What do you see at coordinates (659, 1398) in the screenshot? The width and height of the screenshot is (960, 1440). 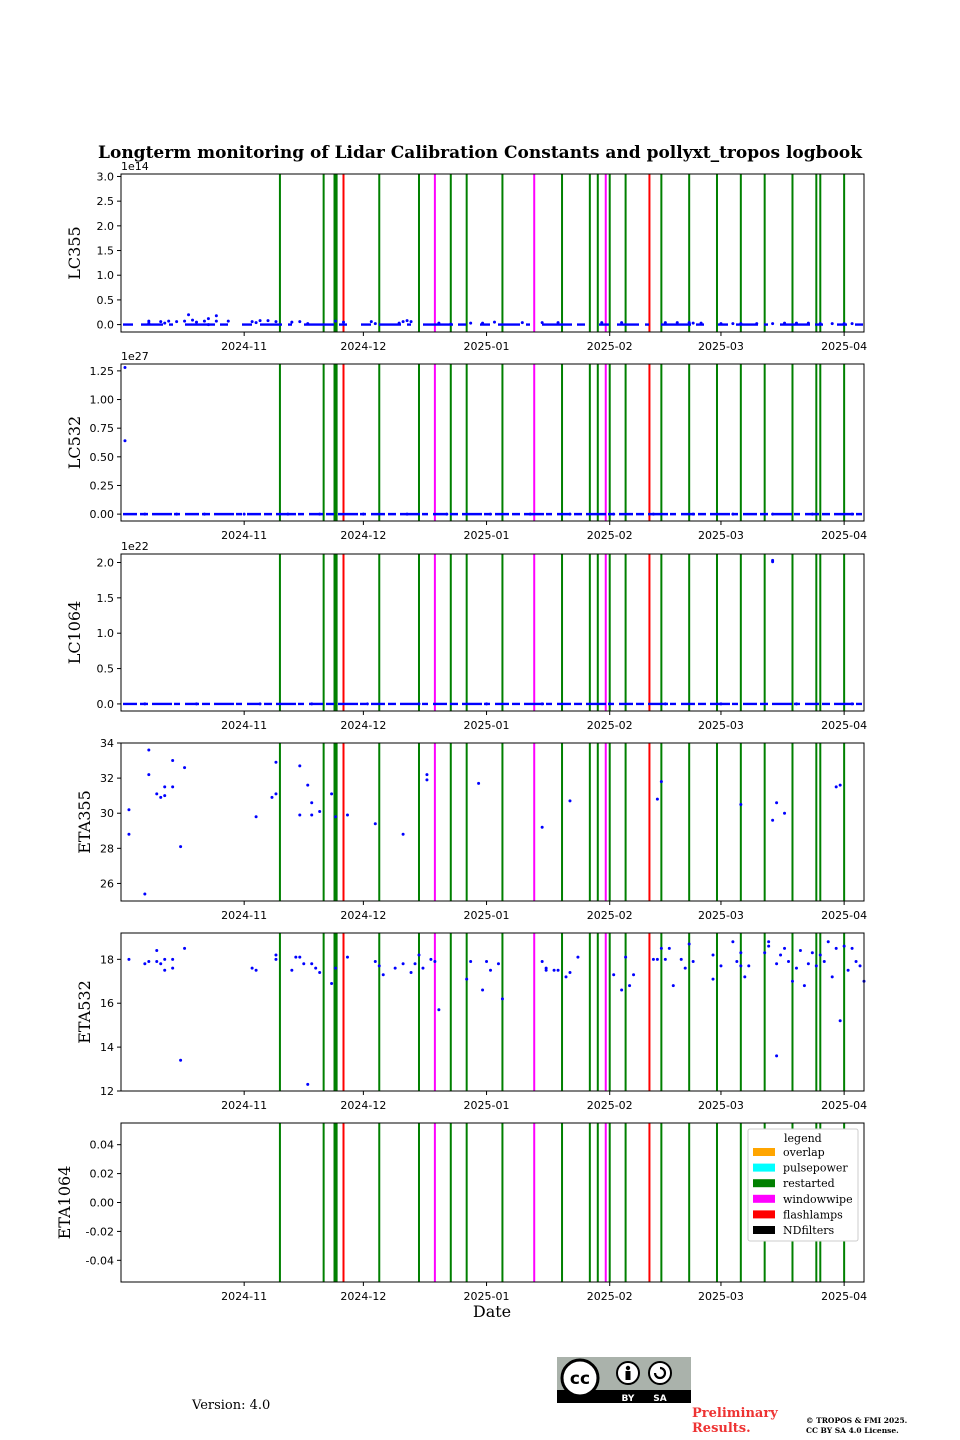 I see `sa-text: SA` at bounding box center [659, 1398].